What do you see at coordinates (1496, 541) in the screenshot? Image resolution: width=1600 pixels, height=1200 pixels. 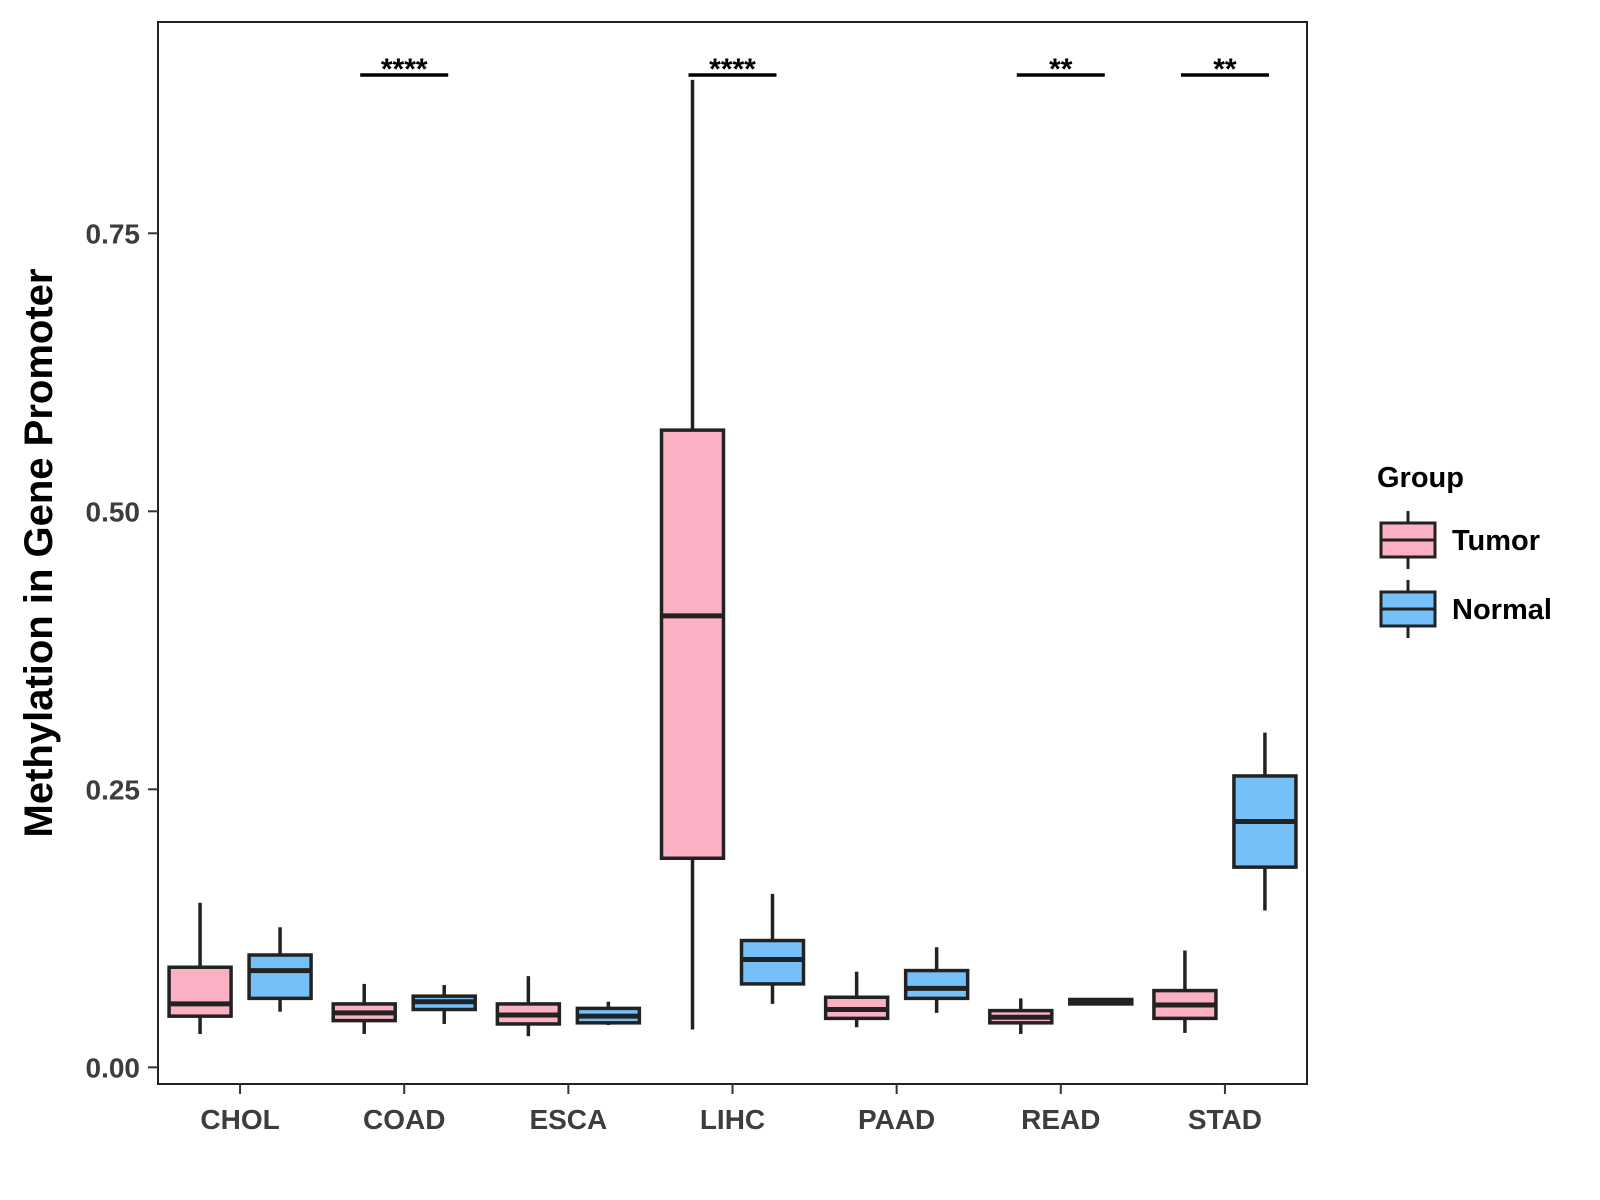 I see `legend-label-tumor: Tumor` at bounding box center [1496, 541].